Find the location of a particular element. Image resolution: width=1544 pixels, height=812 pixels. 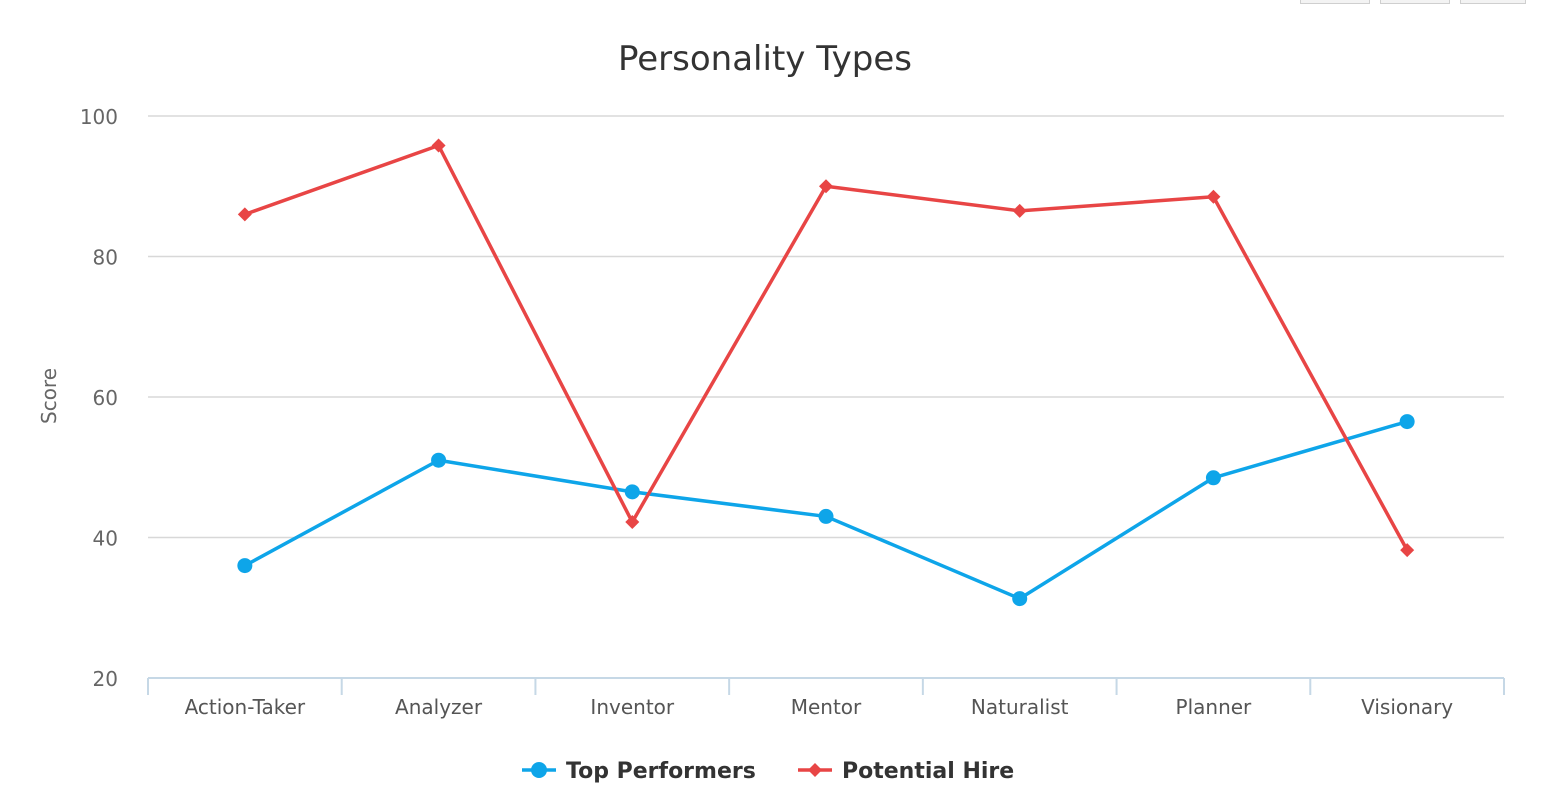

legend-label: Potential Hire is located at coordinates (928, 771).